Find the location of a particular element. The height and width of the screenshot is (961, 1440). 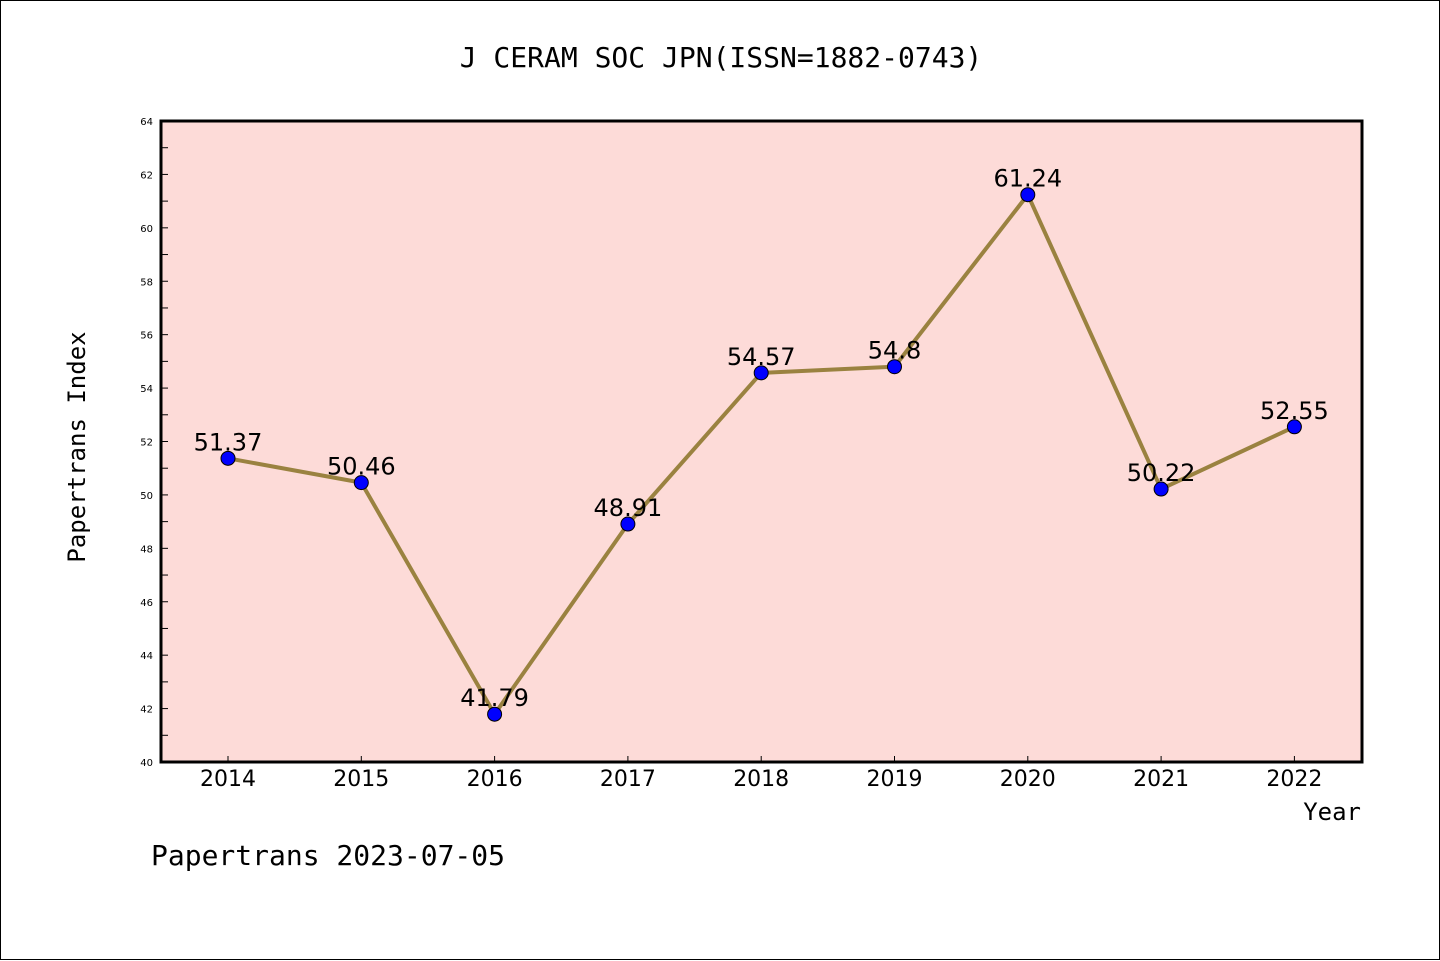

x-tick-label: 2018 is located at coordinates (761, 779).